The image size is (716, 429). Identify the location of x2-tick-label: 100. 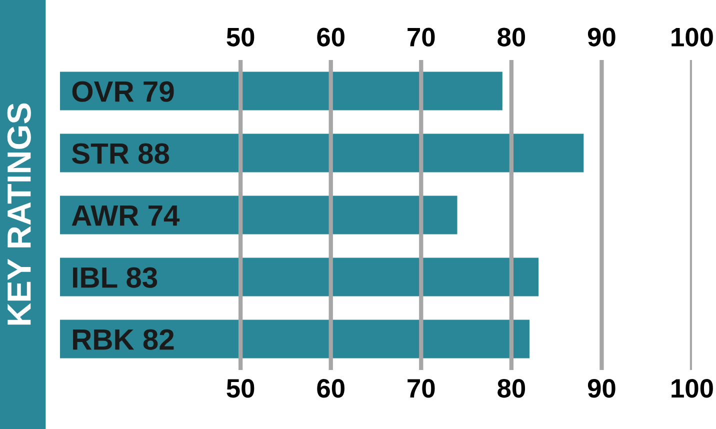
(692, 37).